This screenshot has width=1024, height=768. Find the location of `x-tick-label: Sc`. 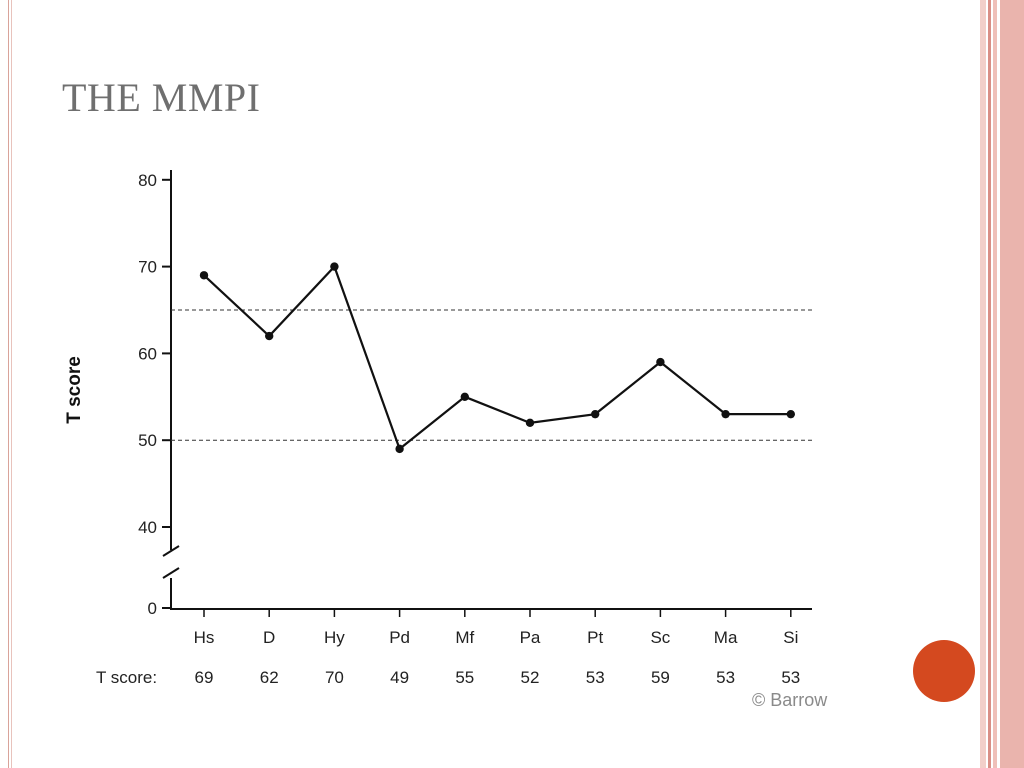

x-tick-label: Sc is located at coordinates (660, 637).